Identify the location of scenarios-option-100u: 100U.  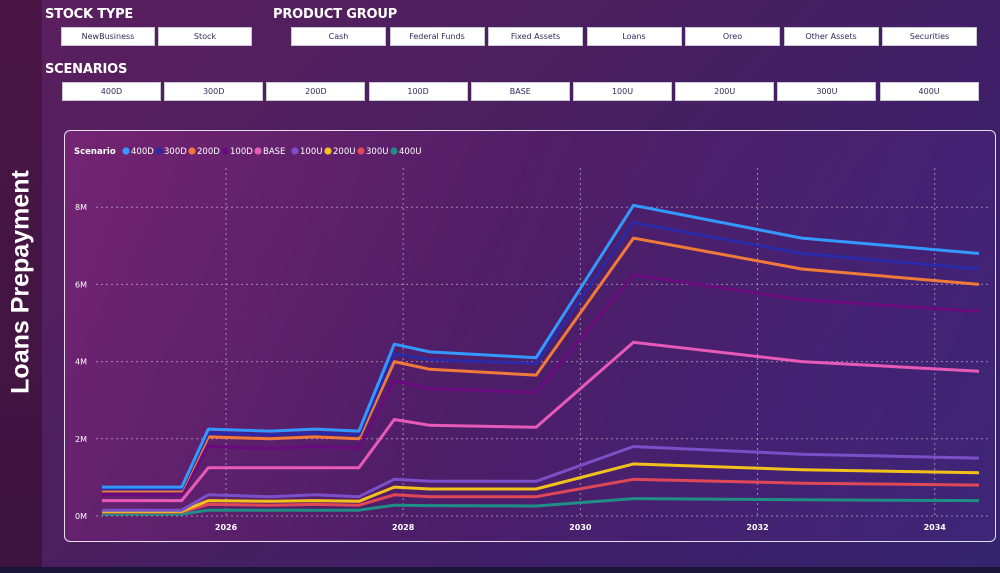
(622, 91).